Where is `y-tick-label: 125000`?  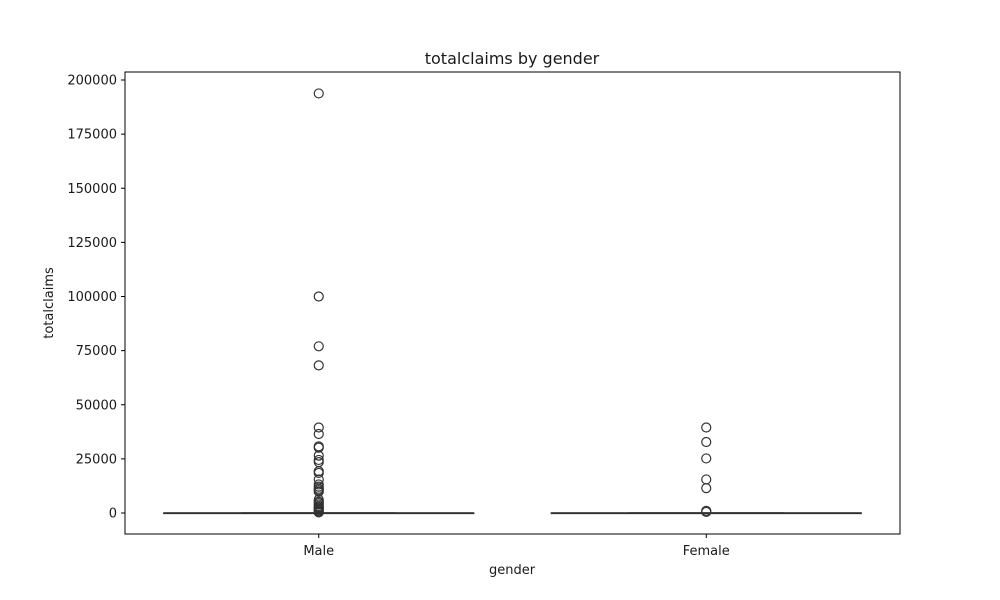
y-tick-label: 125000 is located at coordinates (92, 243).